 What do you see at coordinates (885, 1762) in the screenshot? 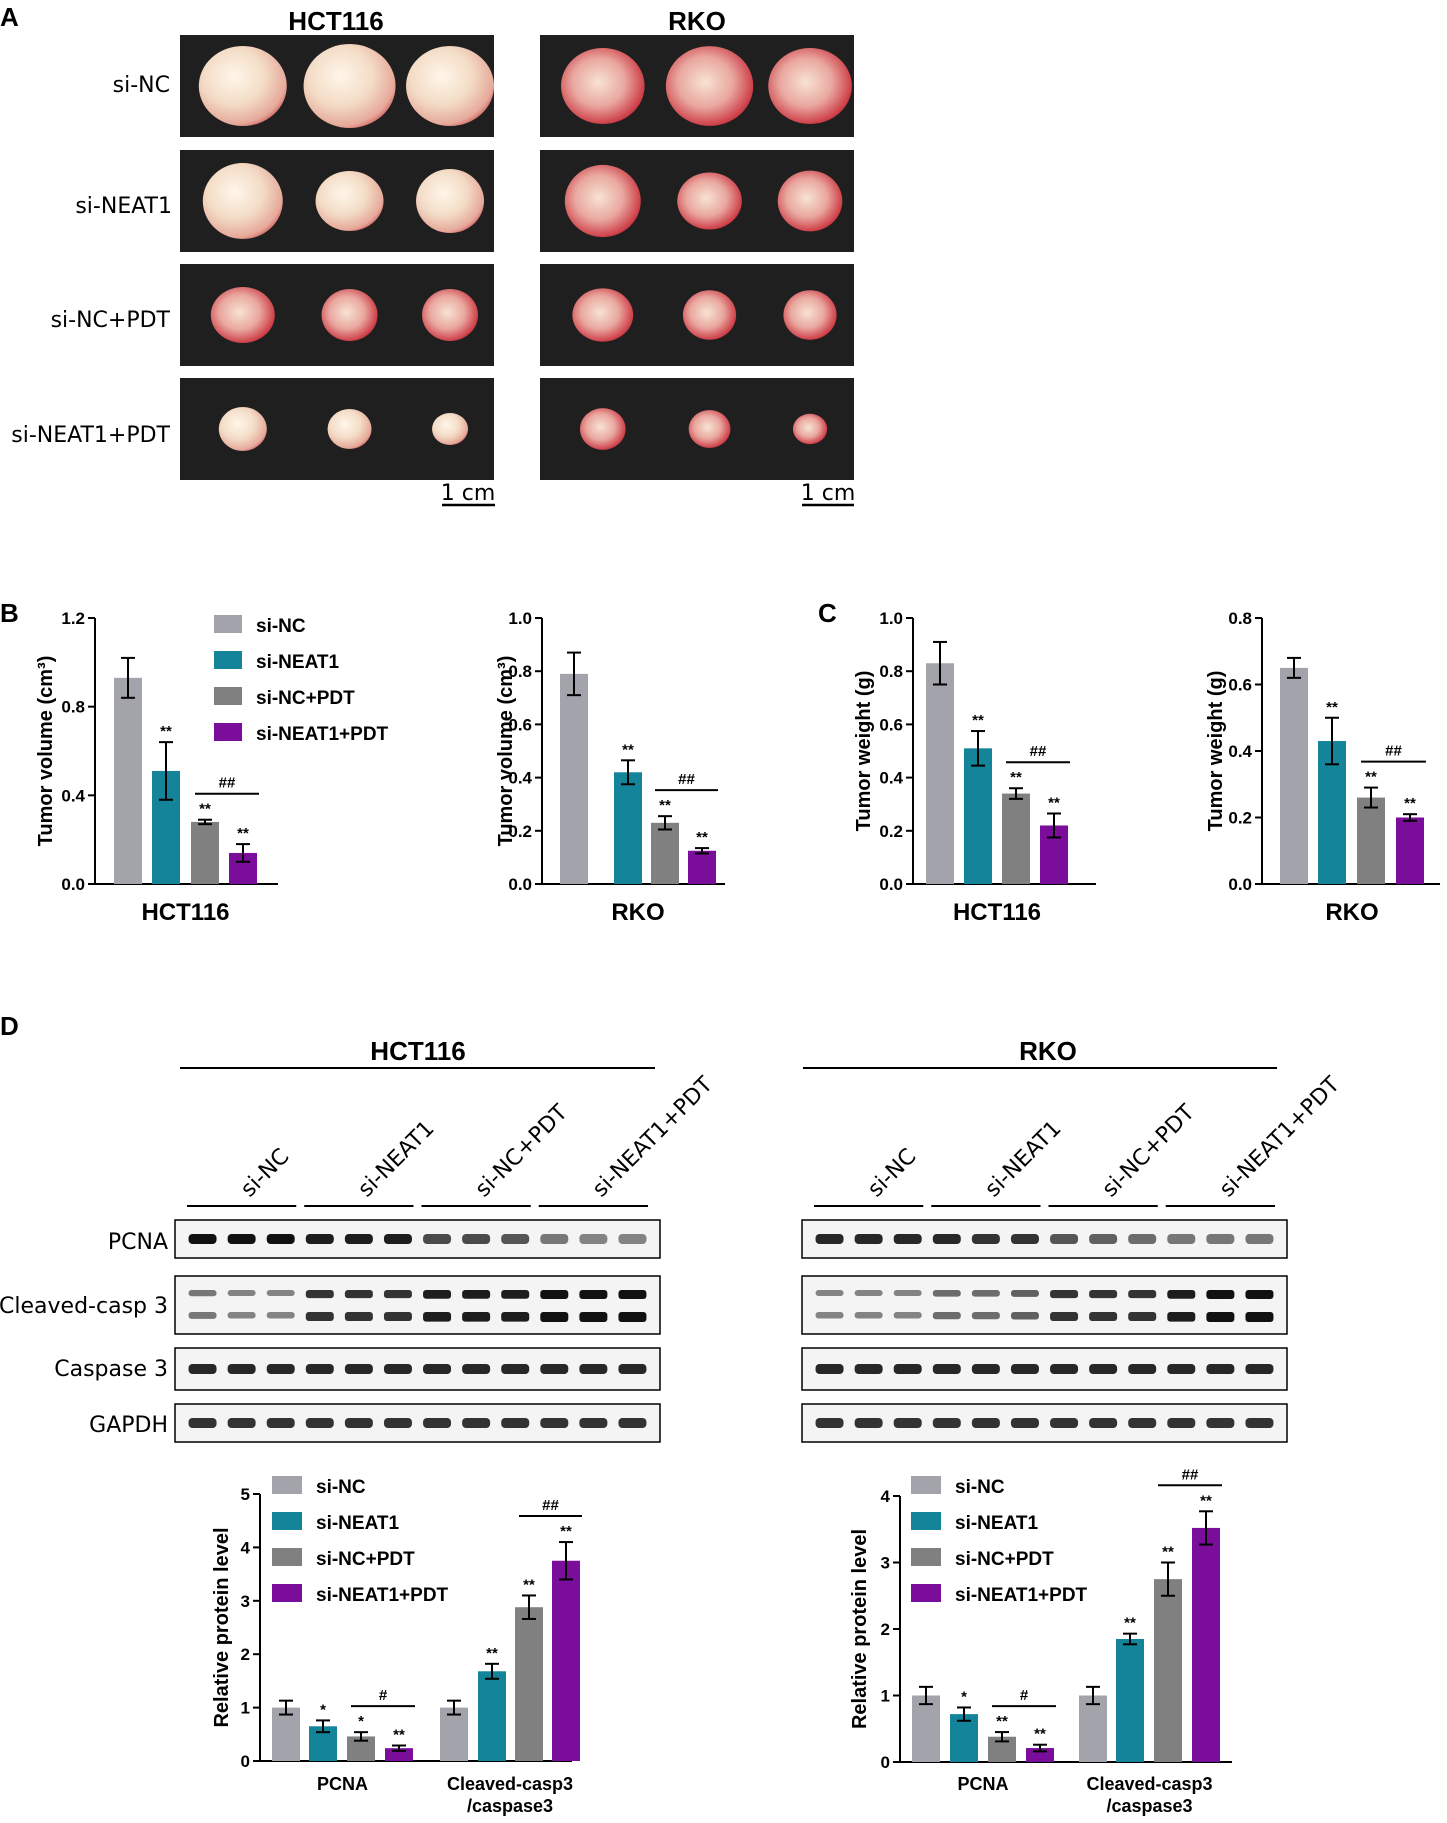
I see `y-tick-label: 0` at bounding box center [885, 1762].